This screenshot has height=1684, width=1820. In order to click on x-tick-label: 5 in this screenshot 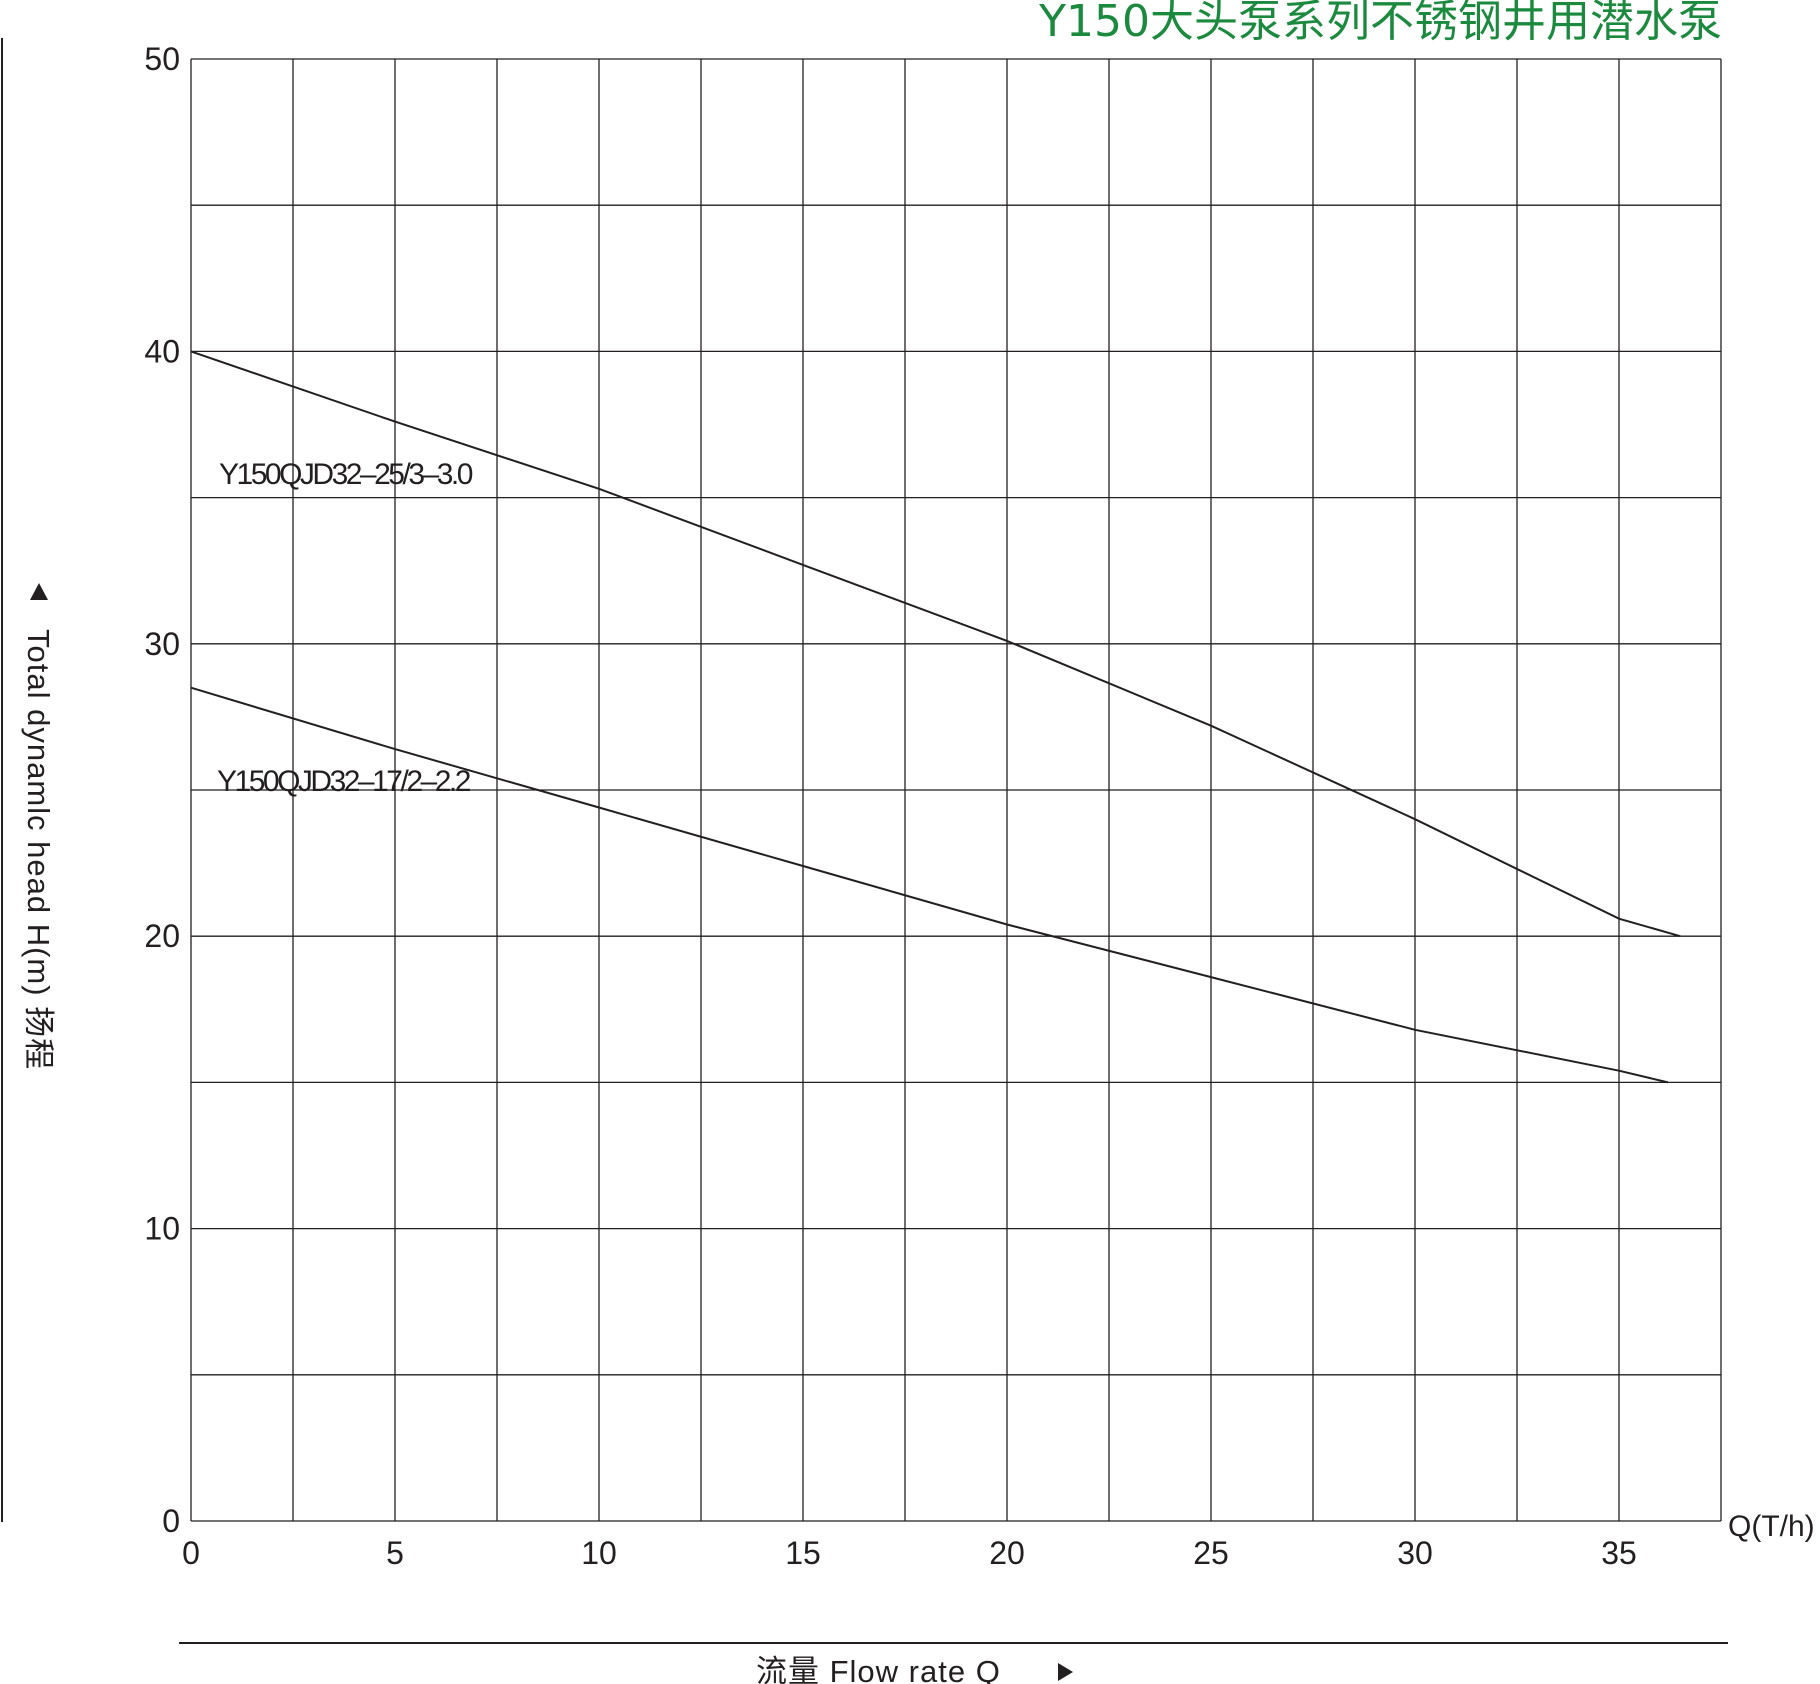, I will do `click(395, 1553)`.